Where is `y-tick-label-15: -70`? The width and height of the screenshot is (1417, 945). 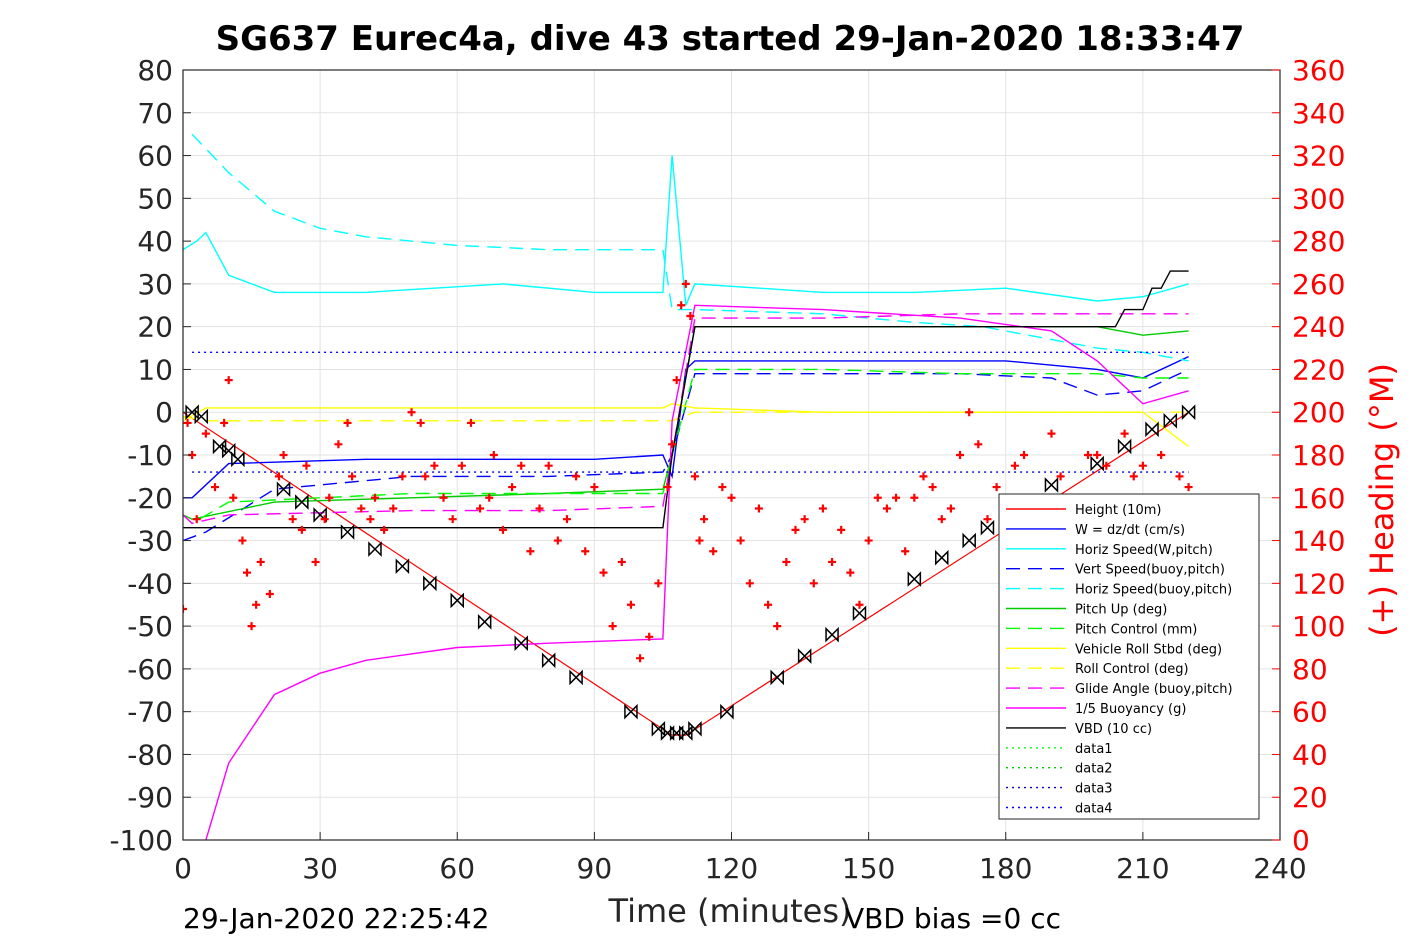 y-tick-label-15: -70 is located at coordinates (150, 712).